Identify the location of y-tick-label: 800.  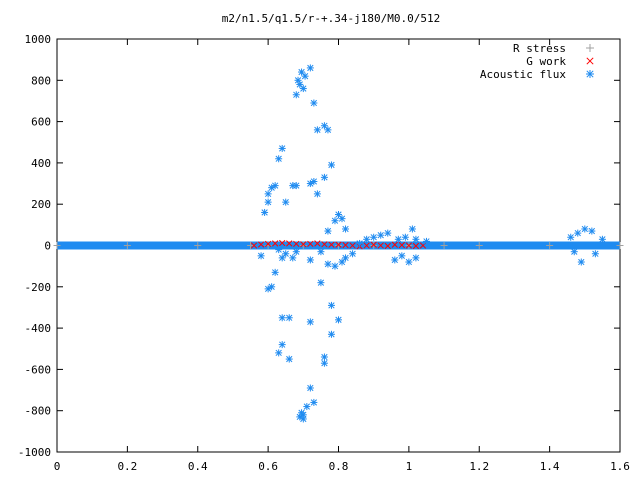
(41, 80).